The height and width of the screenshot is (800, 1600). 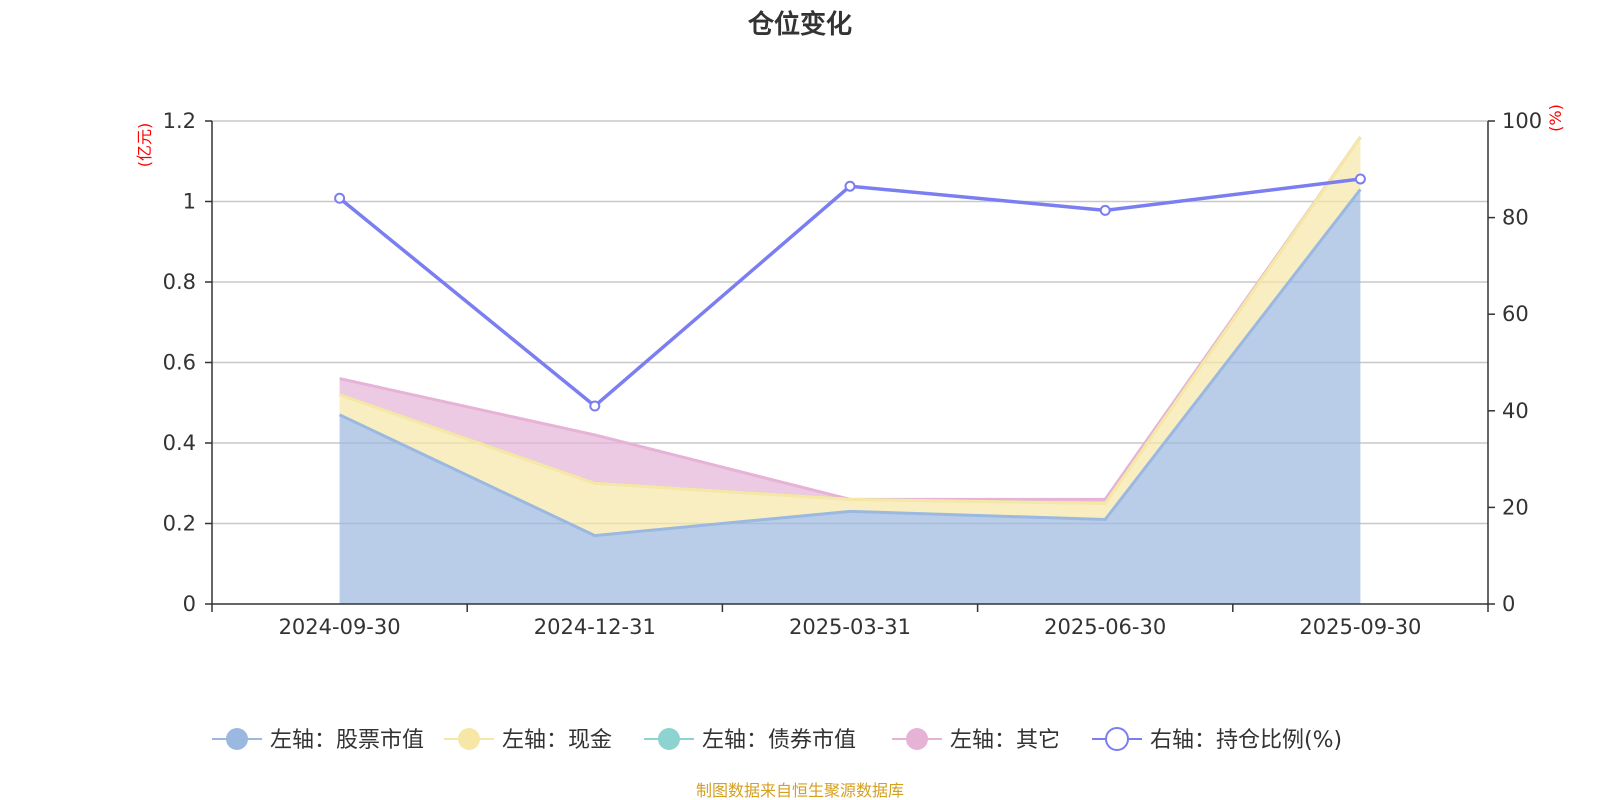 What do you see at coordinates (347, 740) in the screenshot?
I see `legend-label: 左轴：股票市值` at bounding box center [347, 740].